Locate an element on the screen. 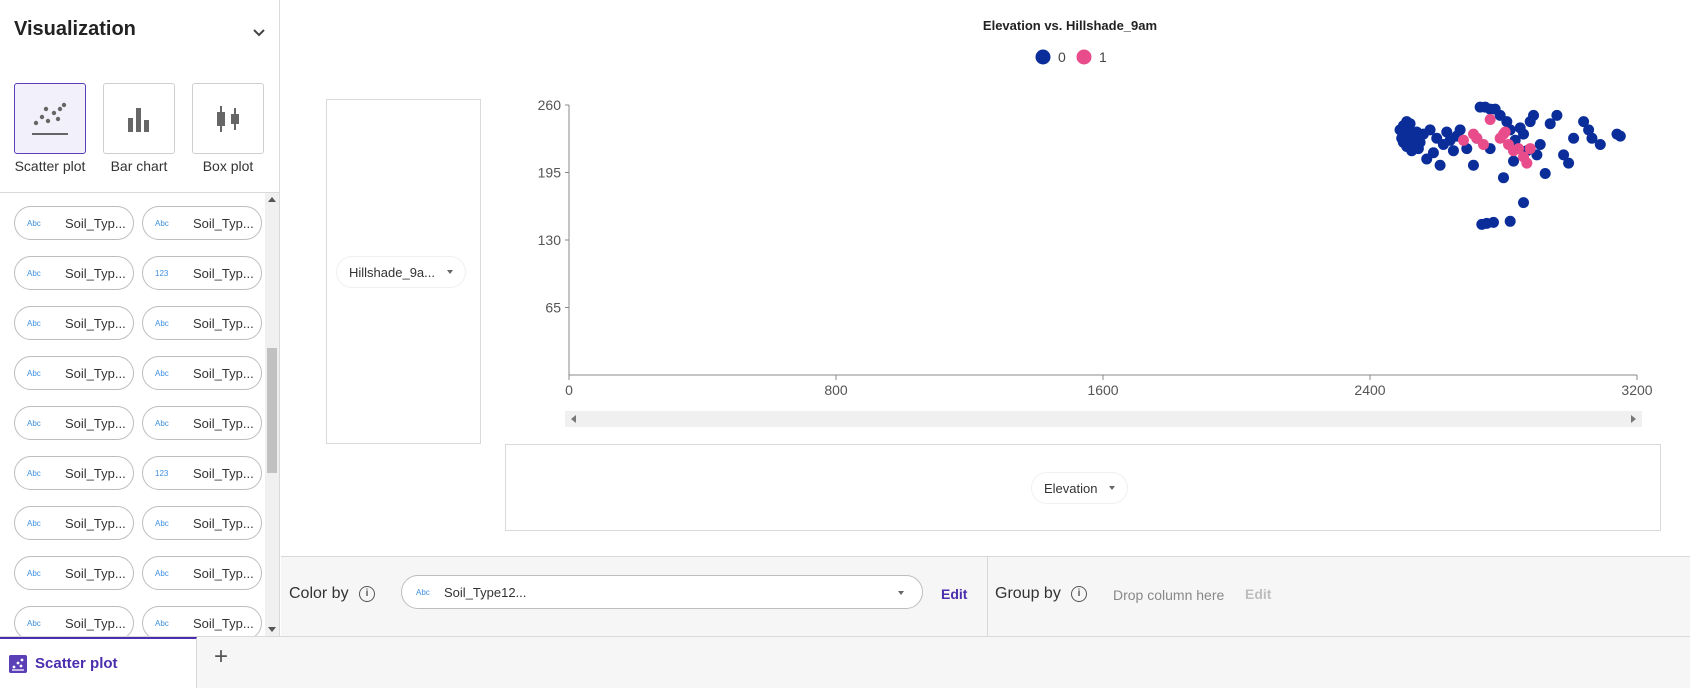 The width and height of the screenshot is (1690, 688). field-type-badge: 123 is located at coordinates (162, 273).